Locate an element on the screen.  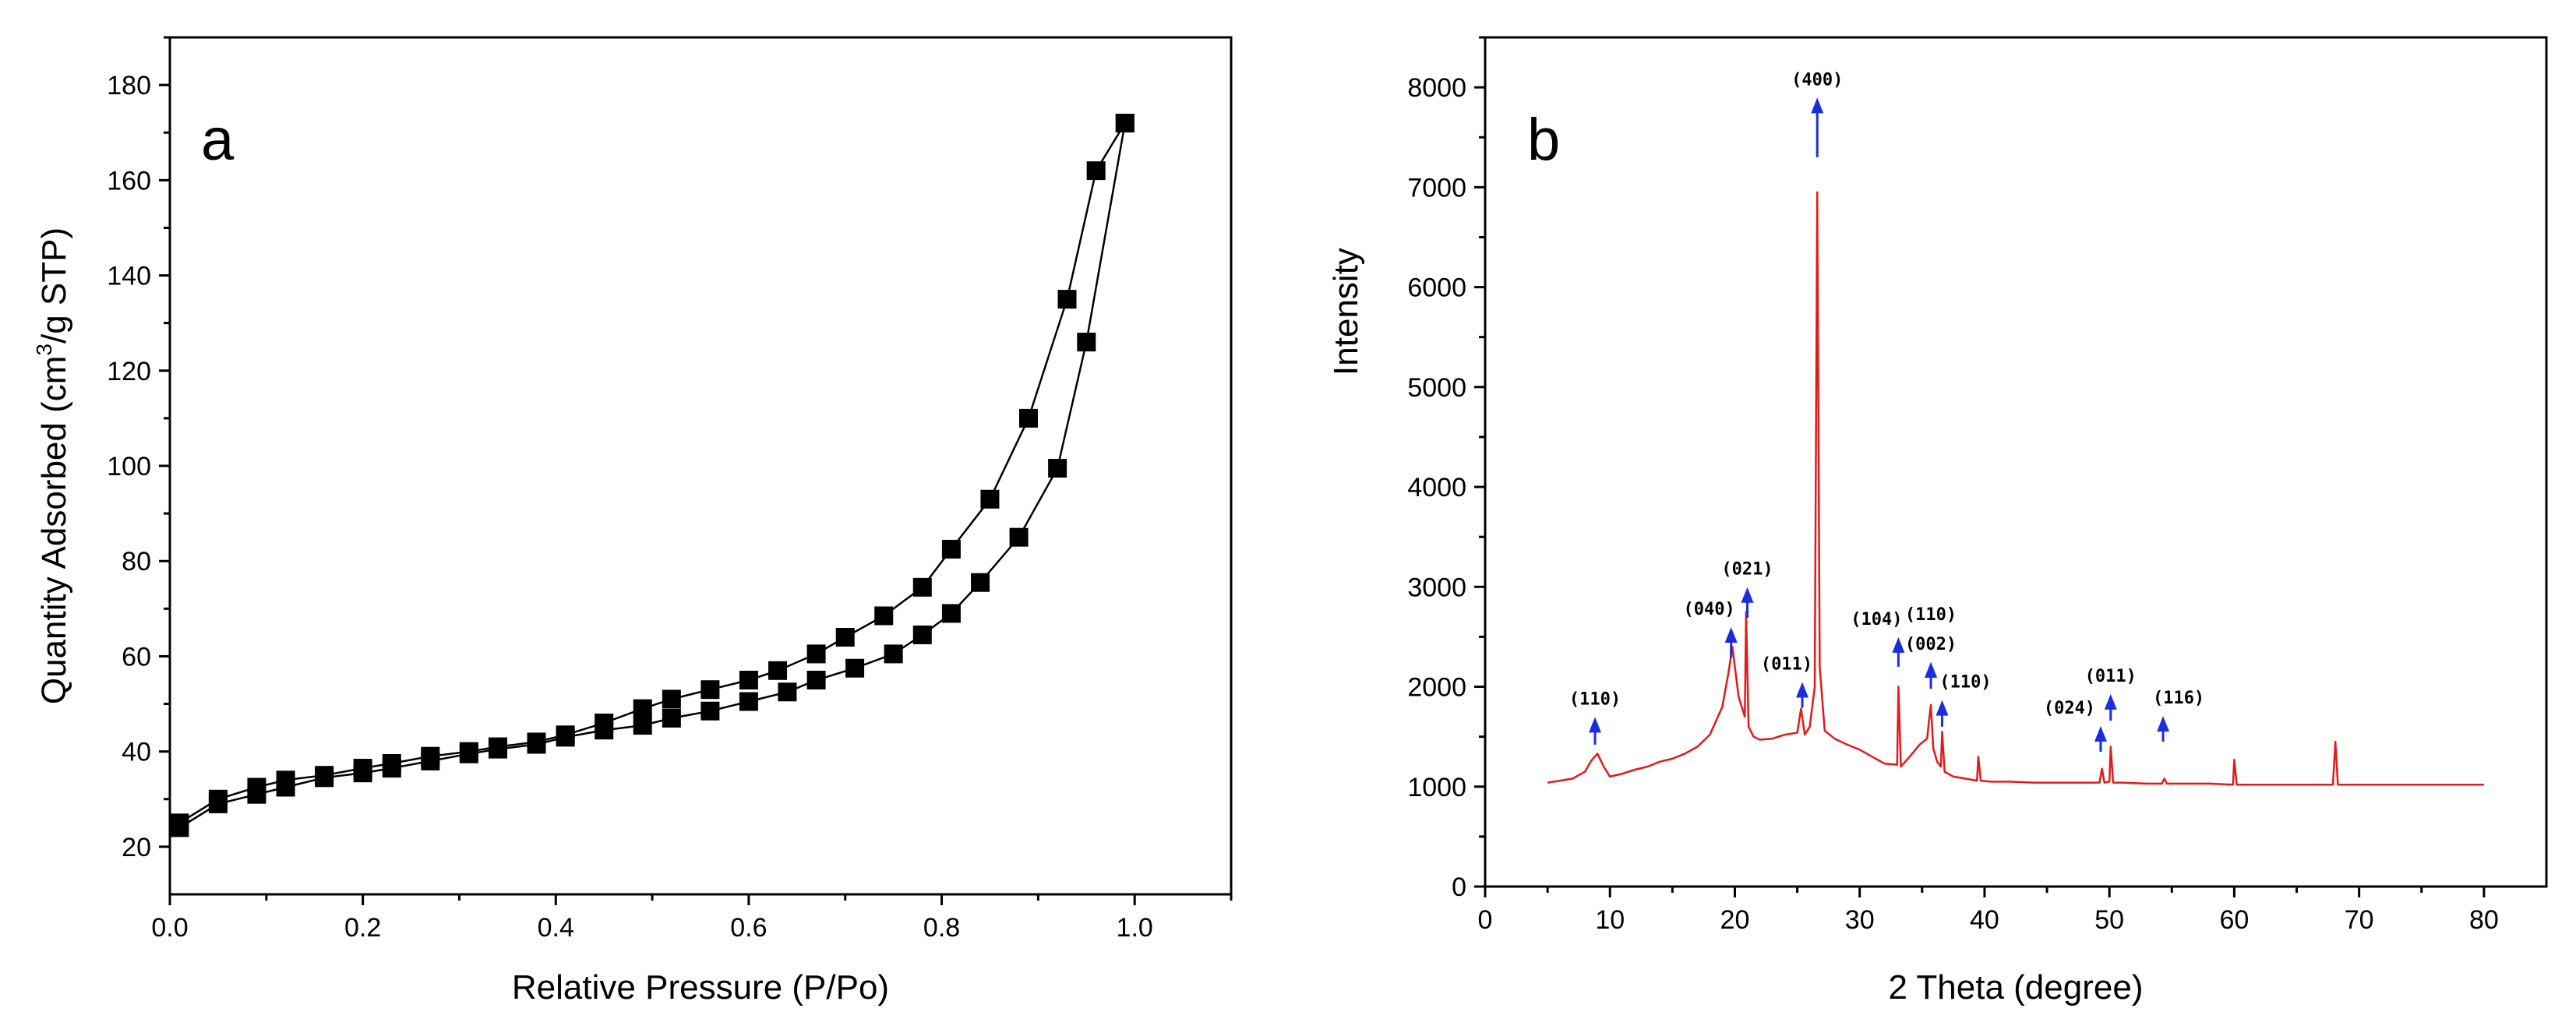
y-tick-label-a: 100 is located at coordinates (129, 466).